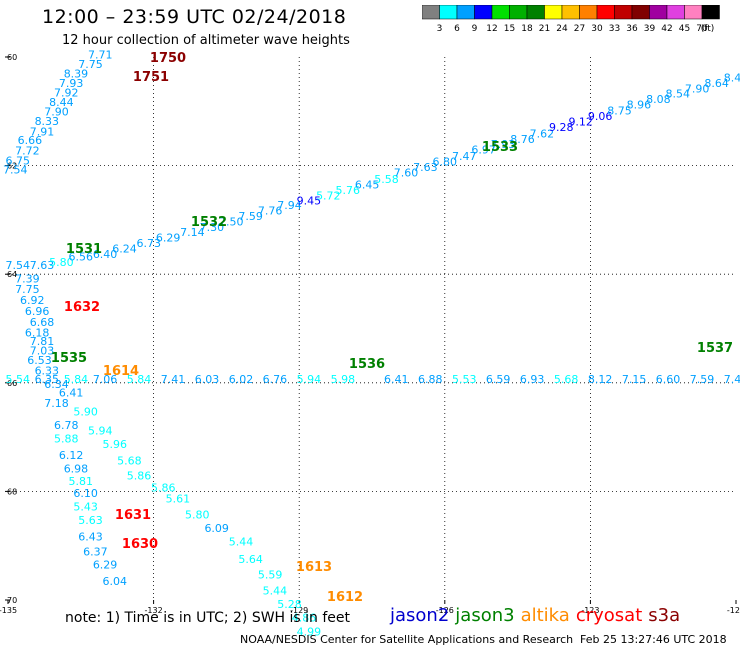  I want to click on wave-height-reading: 5.86, so click(163, 487).